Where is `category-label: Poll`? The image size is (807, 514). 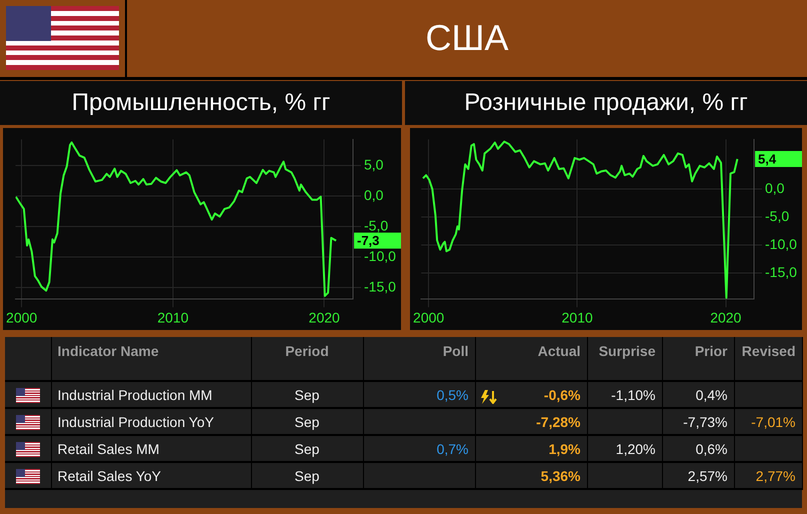
category-label: Poll is located at coordinates (419, 359).